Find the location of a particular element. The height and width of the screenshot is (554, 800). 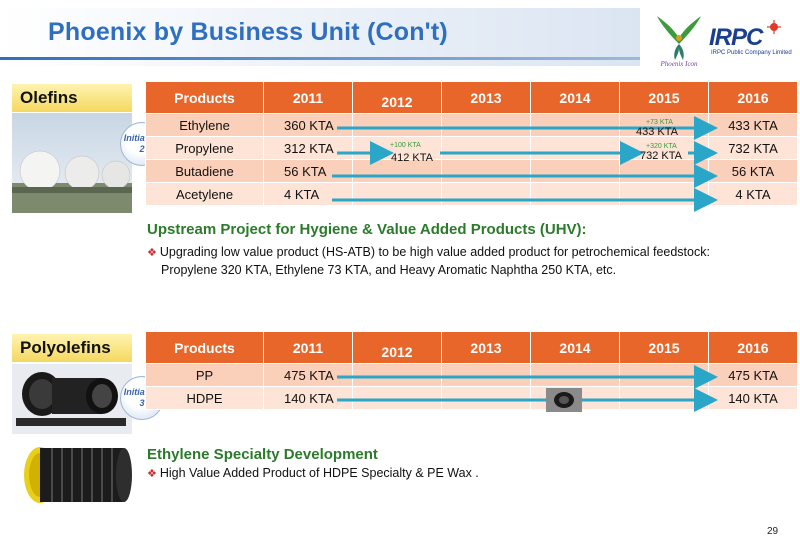

value-2011: 56 KTA is located at coordinates (308, 171).